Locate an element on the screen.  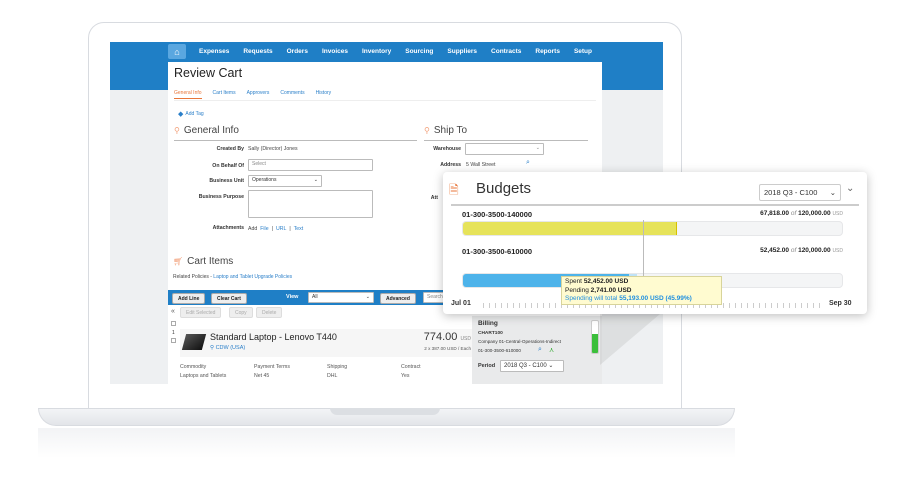
budget-period-value: 2018 Q3 - C100 is located at coordinates (791, 192).